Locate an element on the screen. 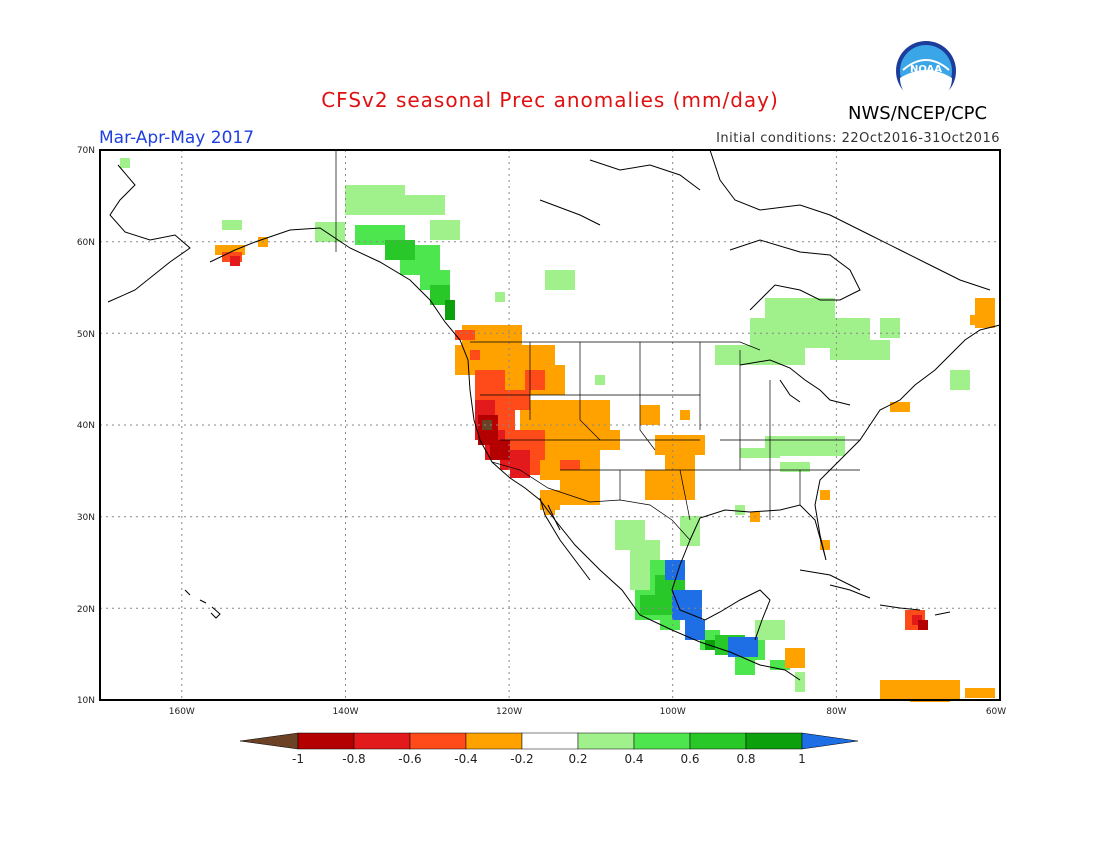  colorbar-low-arrow is located at coordinates (269, 741).